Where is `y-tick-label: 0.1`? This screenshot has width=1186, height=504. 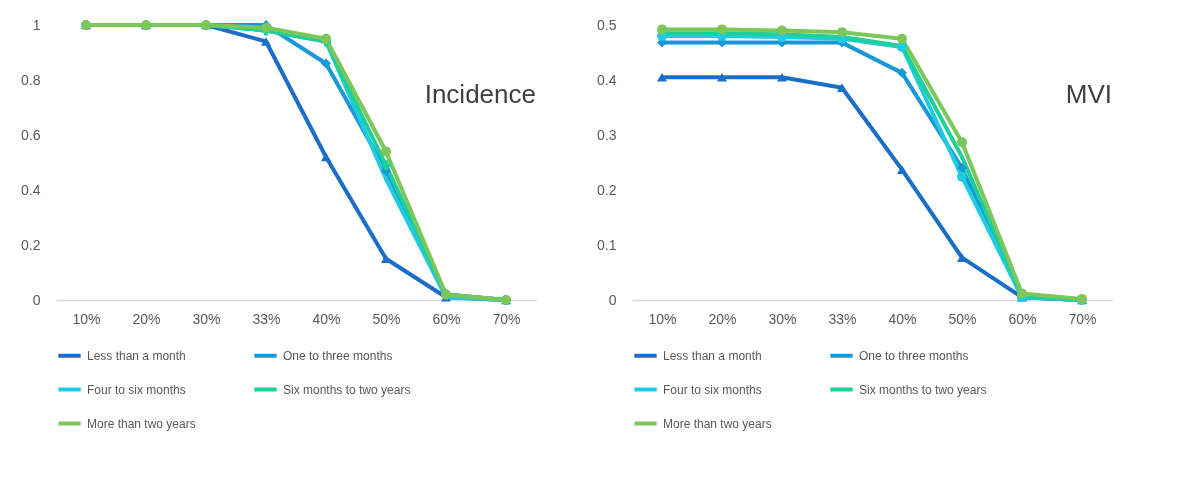
y-tick-label: 0.1 is located at coordinates (607, 244).